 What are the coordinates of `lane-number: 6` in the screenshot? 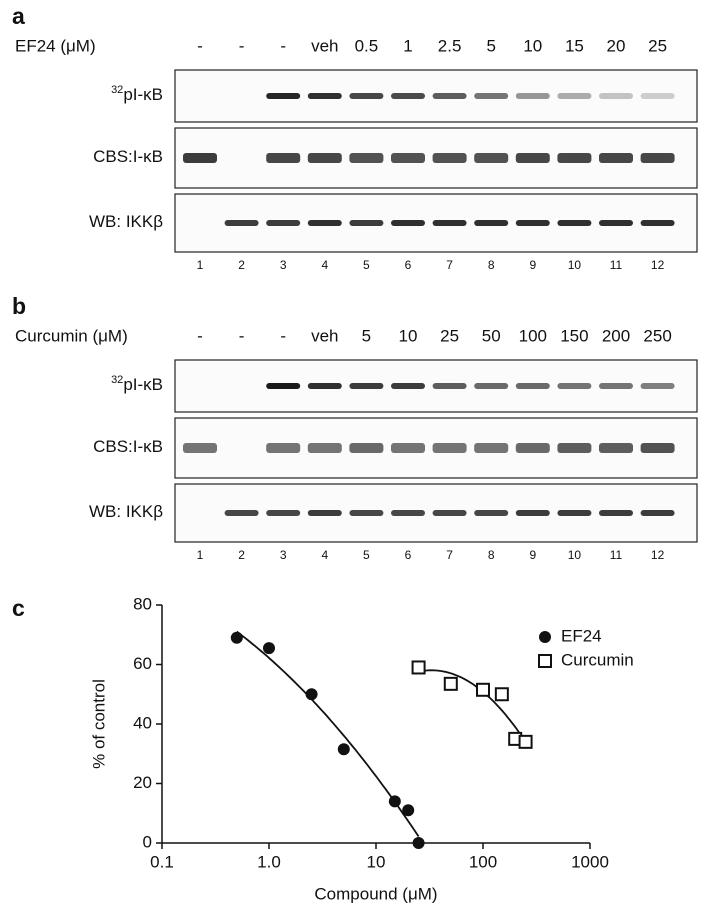 It's located at (408, 265).